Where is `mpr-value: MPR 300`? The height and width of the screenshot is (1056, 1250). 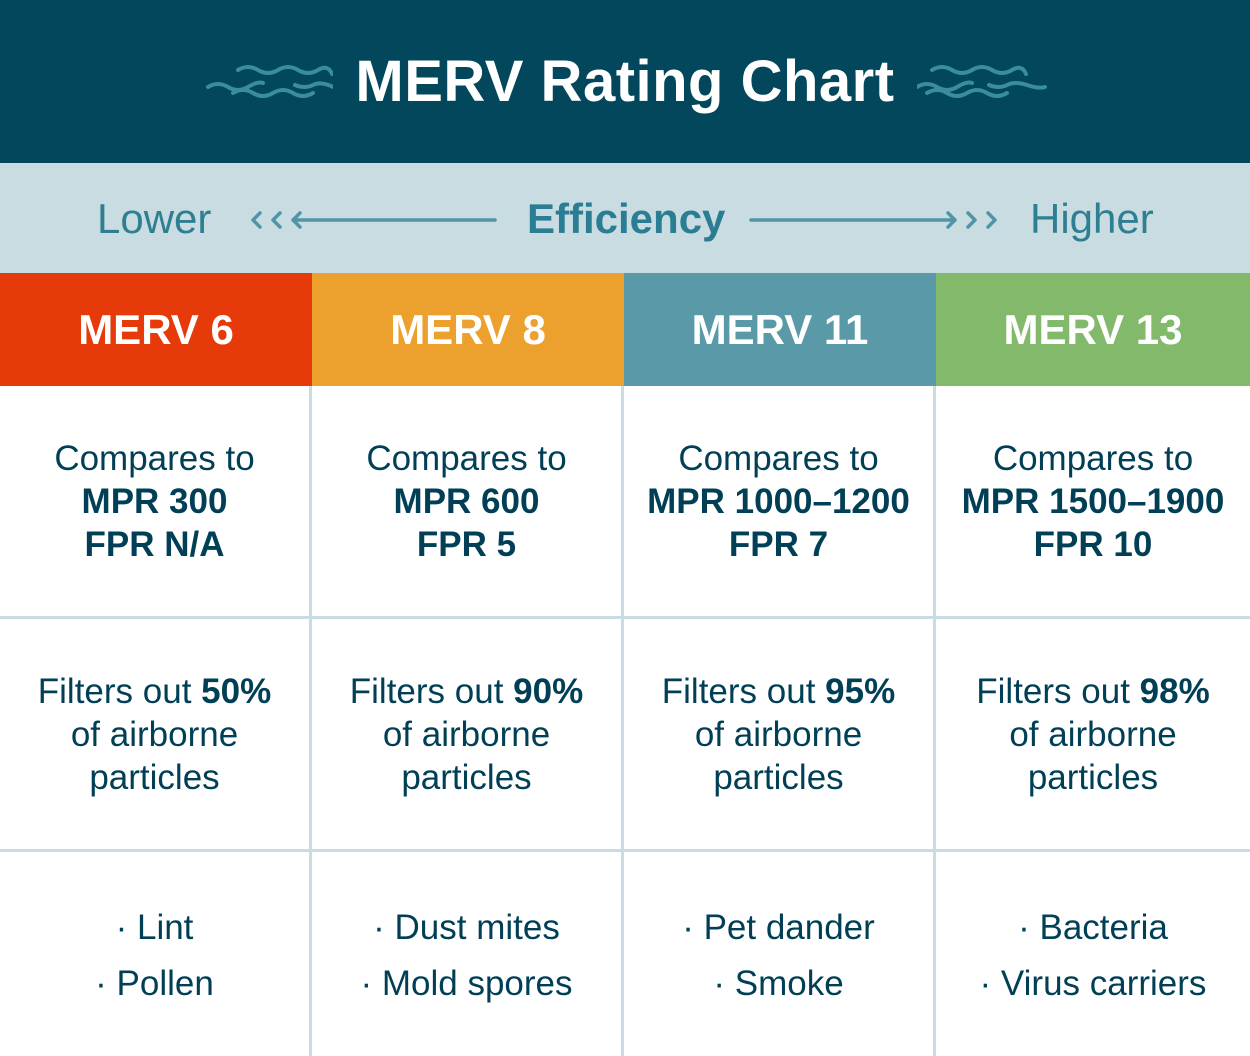 mpr-value: MPR 300 is located at coordinates (154, 501).